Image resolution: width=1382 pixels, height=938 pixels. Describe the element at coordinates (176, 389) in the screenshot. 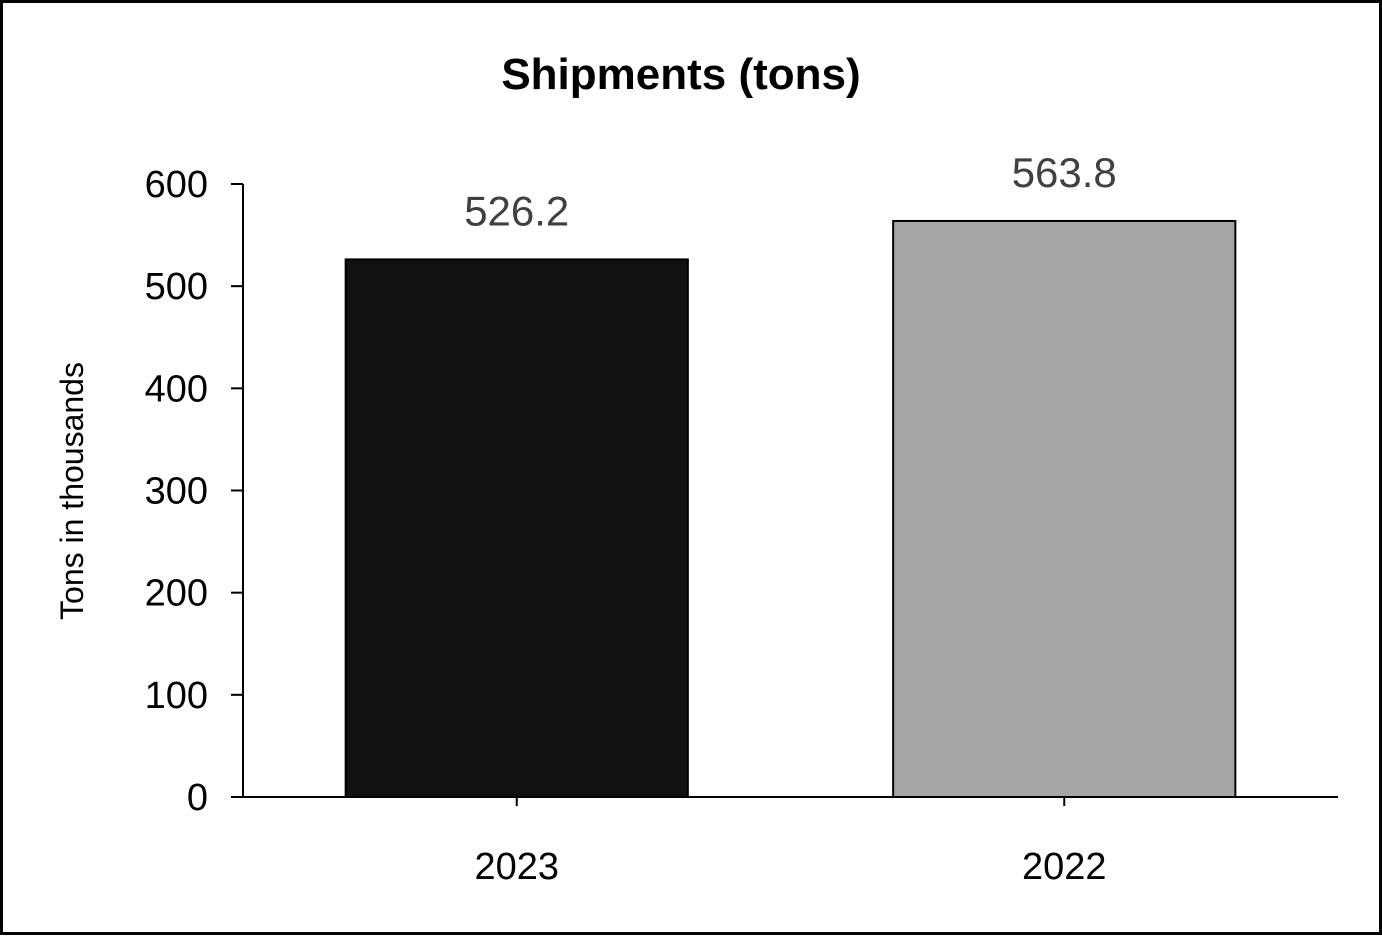

I see `y-tick-label: 400` at that location.